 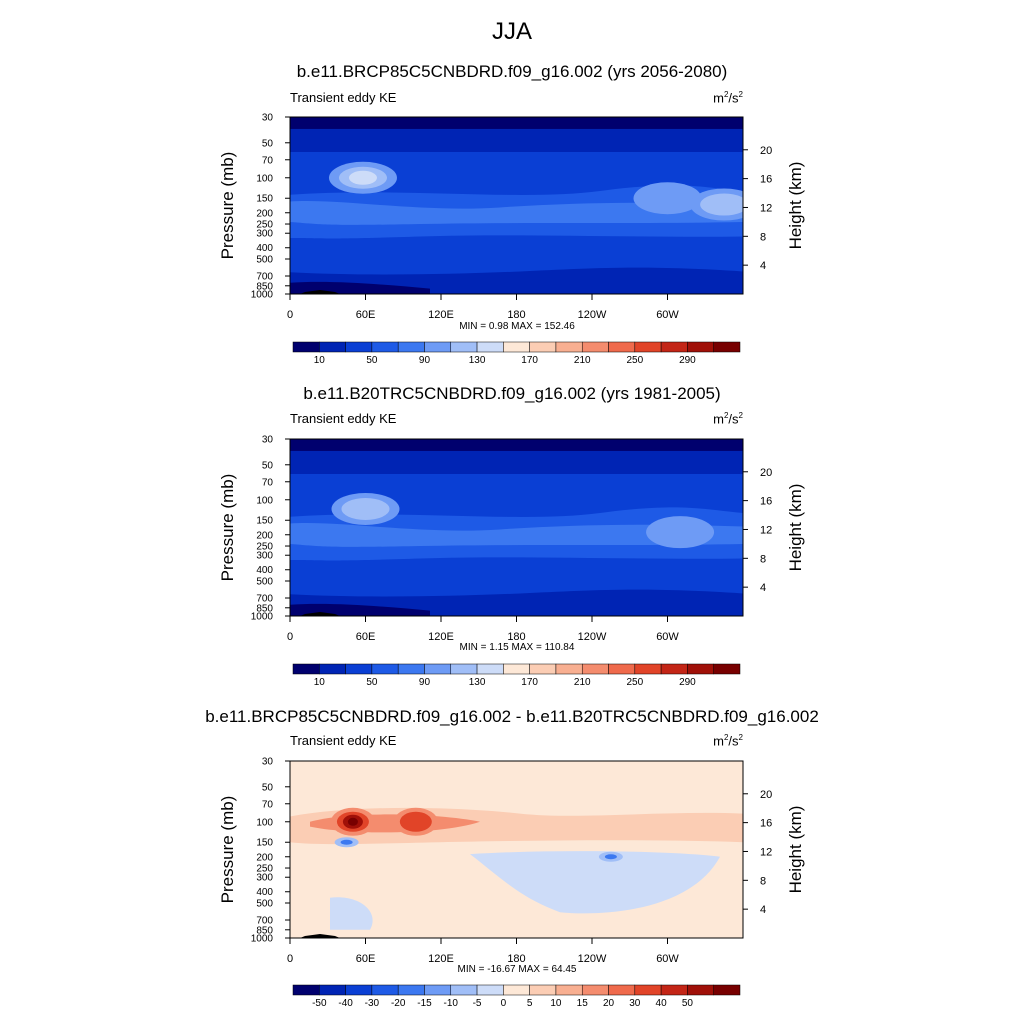 What do you see at coordinates (516, 445) in the screenshot?
I see `band-top` at bounding box center [516, 445].